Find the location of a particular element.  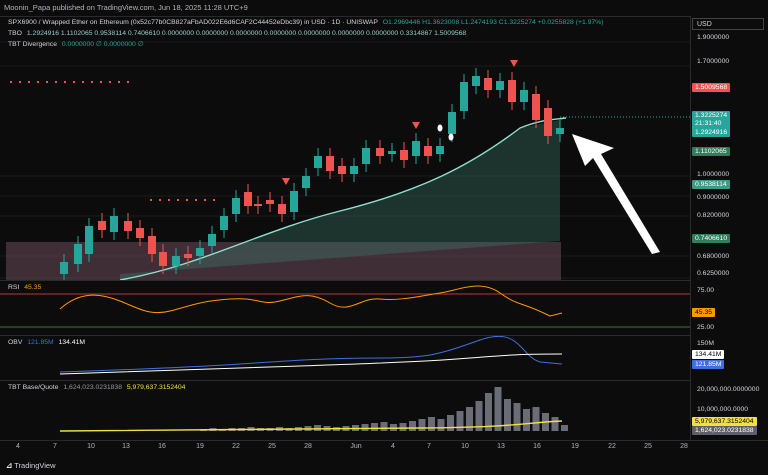

obv-pane: OBV 121.85M 134.41M is located at coordinates (345, 358).